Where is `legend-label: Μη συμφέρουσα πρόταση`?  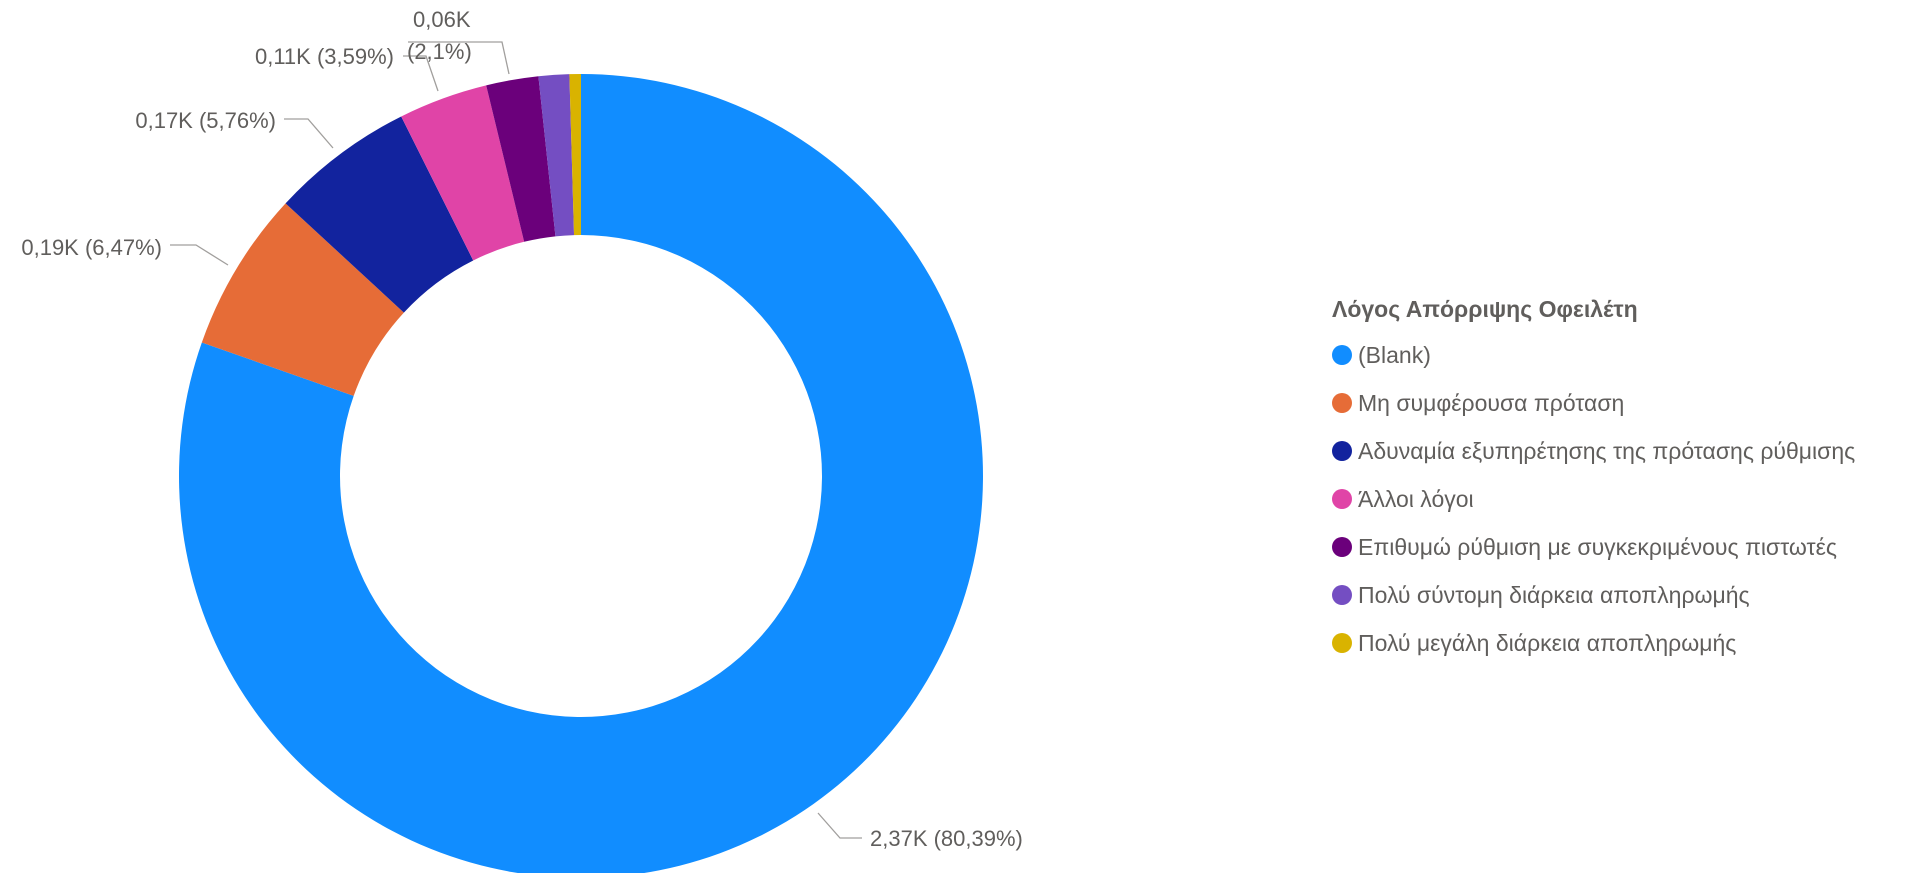 legend-label: Μη συμφέρουσα πρόταση is located at coordinates (1491, 402).